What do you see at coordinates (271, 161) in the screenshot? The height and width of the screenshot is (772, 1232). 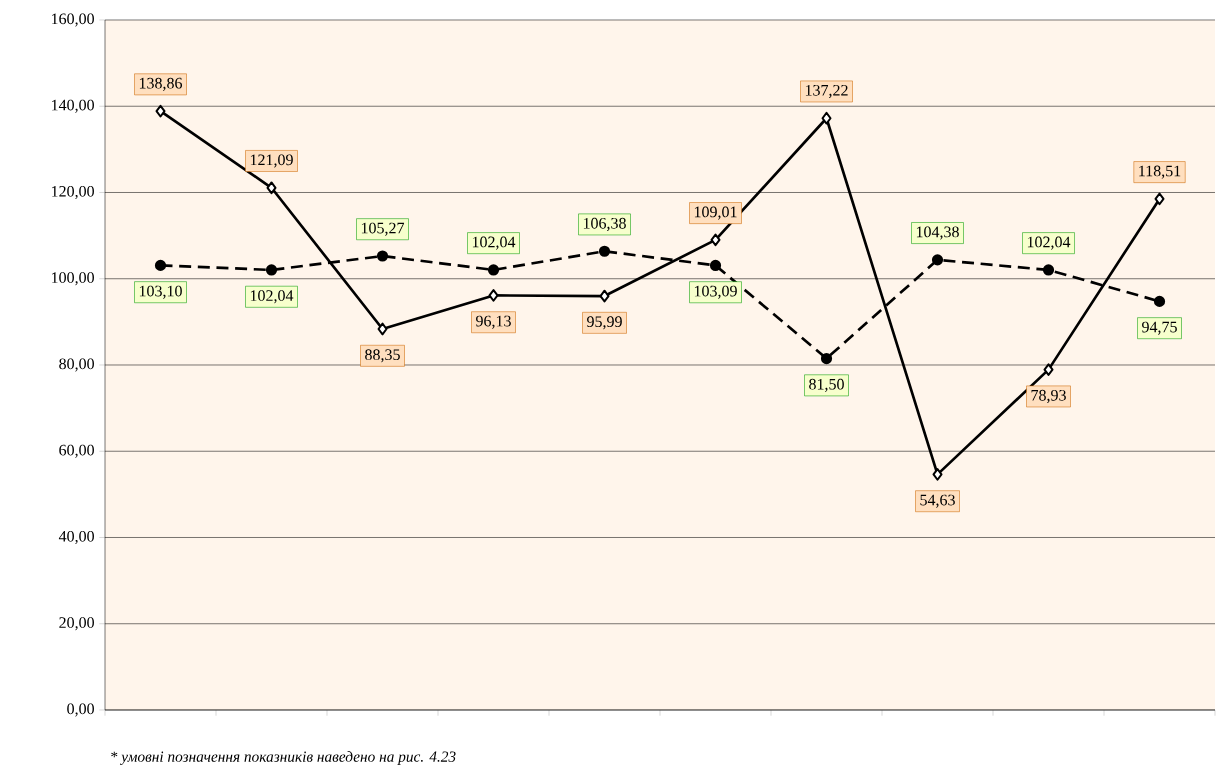 I see `data-label: 121,09` at bounding box center [271, 161].